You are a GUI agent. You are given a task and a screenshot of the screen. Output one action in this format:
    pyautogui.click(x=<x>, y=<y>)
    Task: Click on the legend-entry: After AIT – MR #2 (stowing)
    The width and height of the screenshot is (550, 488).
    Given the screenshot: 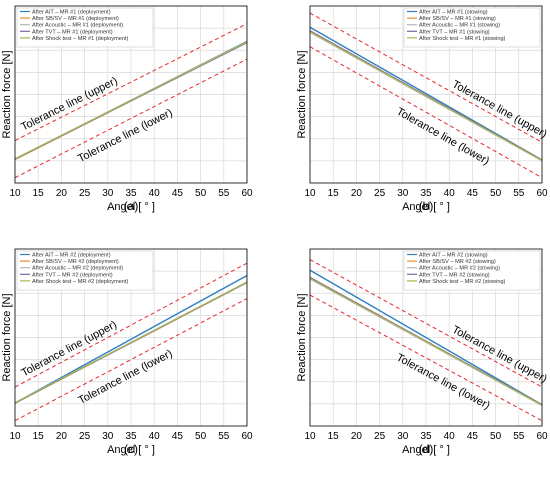 What is the action you would take?
    pyautogui.click(x=453, y=256)
    